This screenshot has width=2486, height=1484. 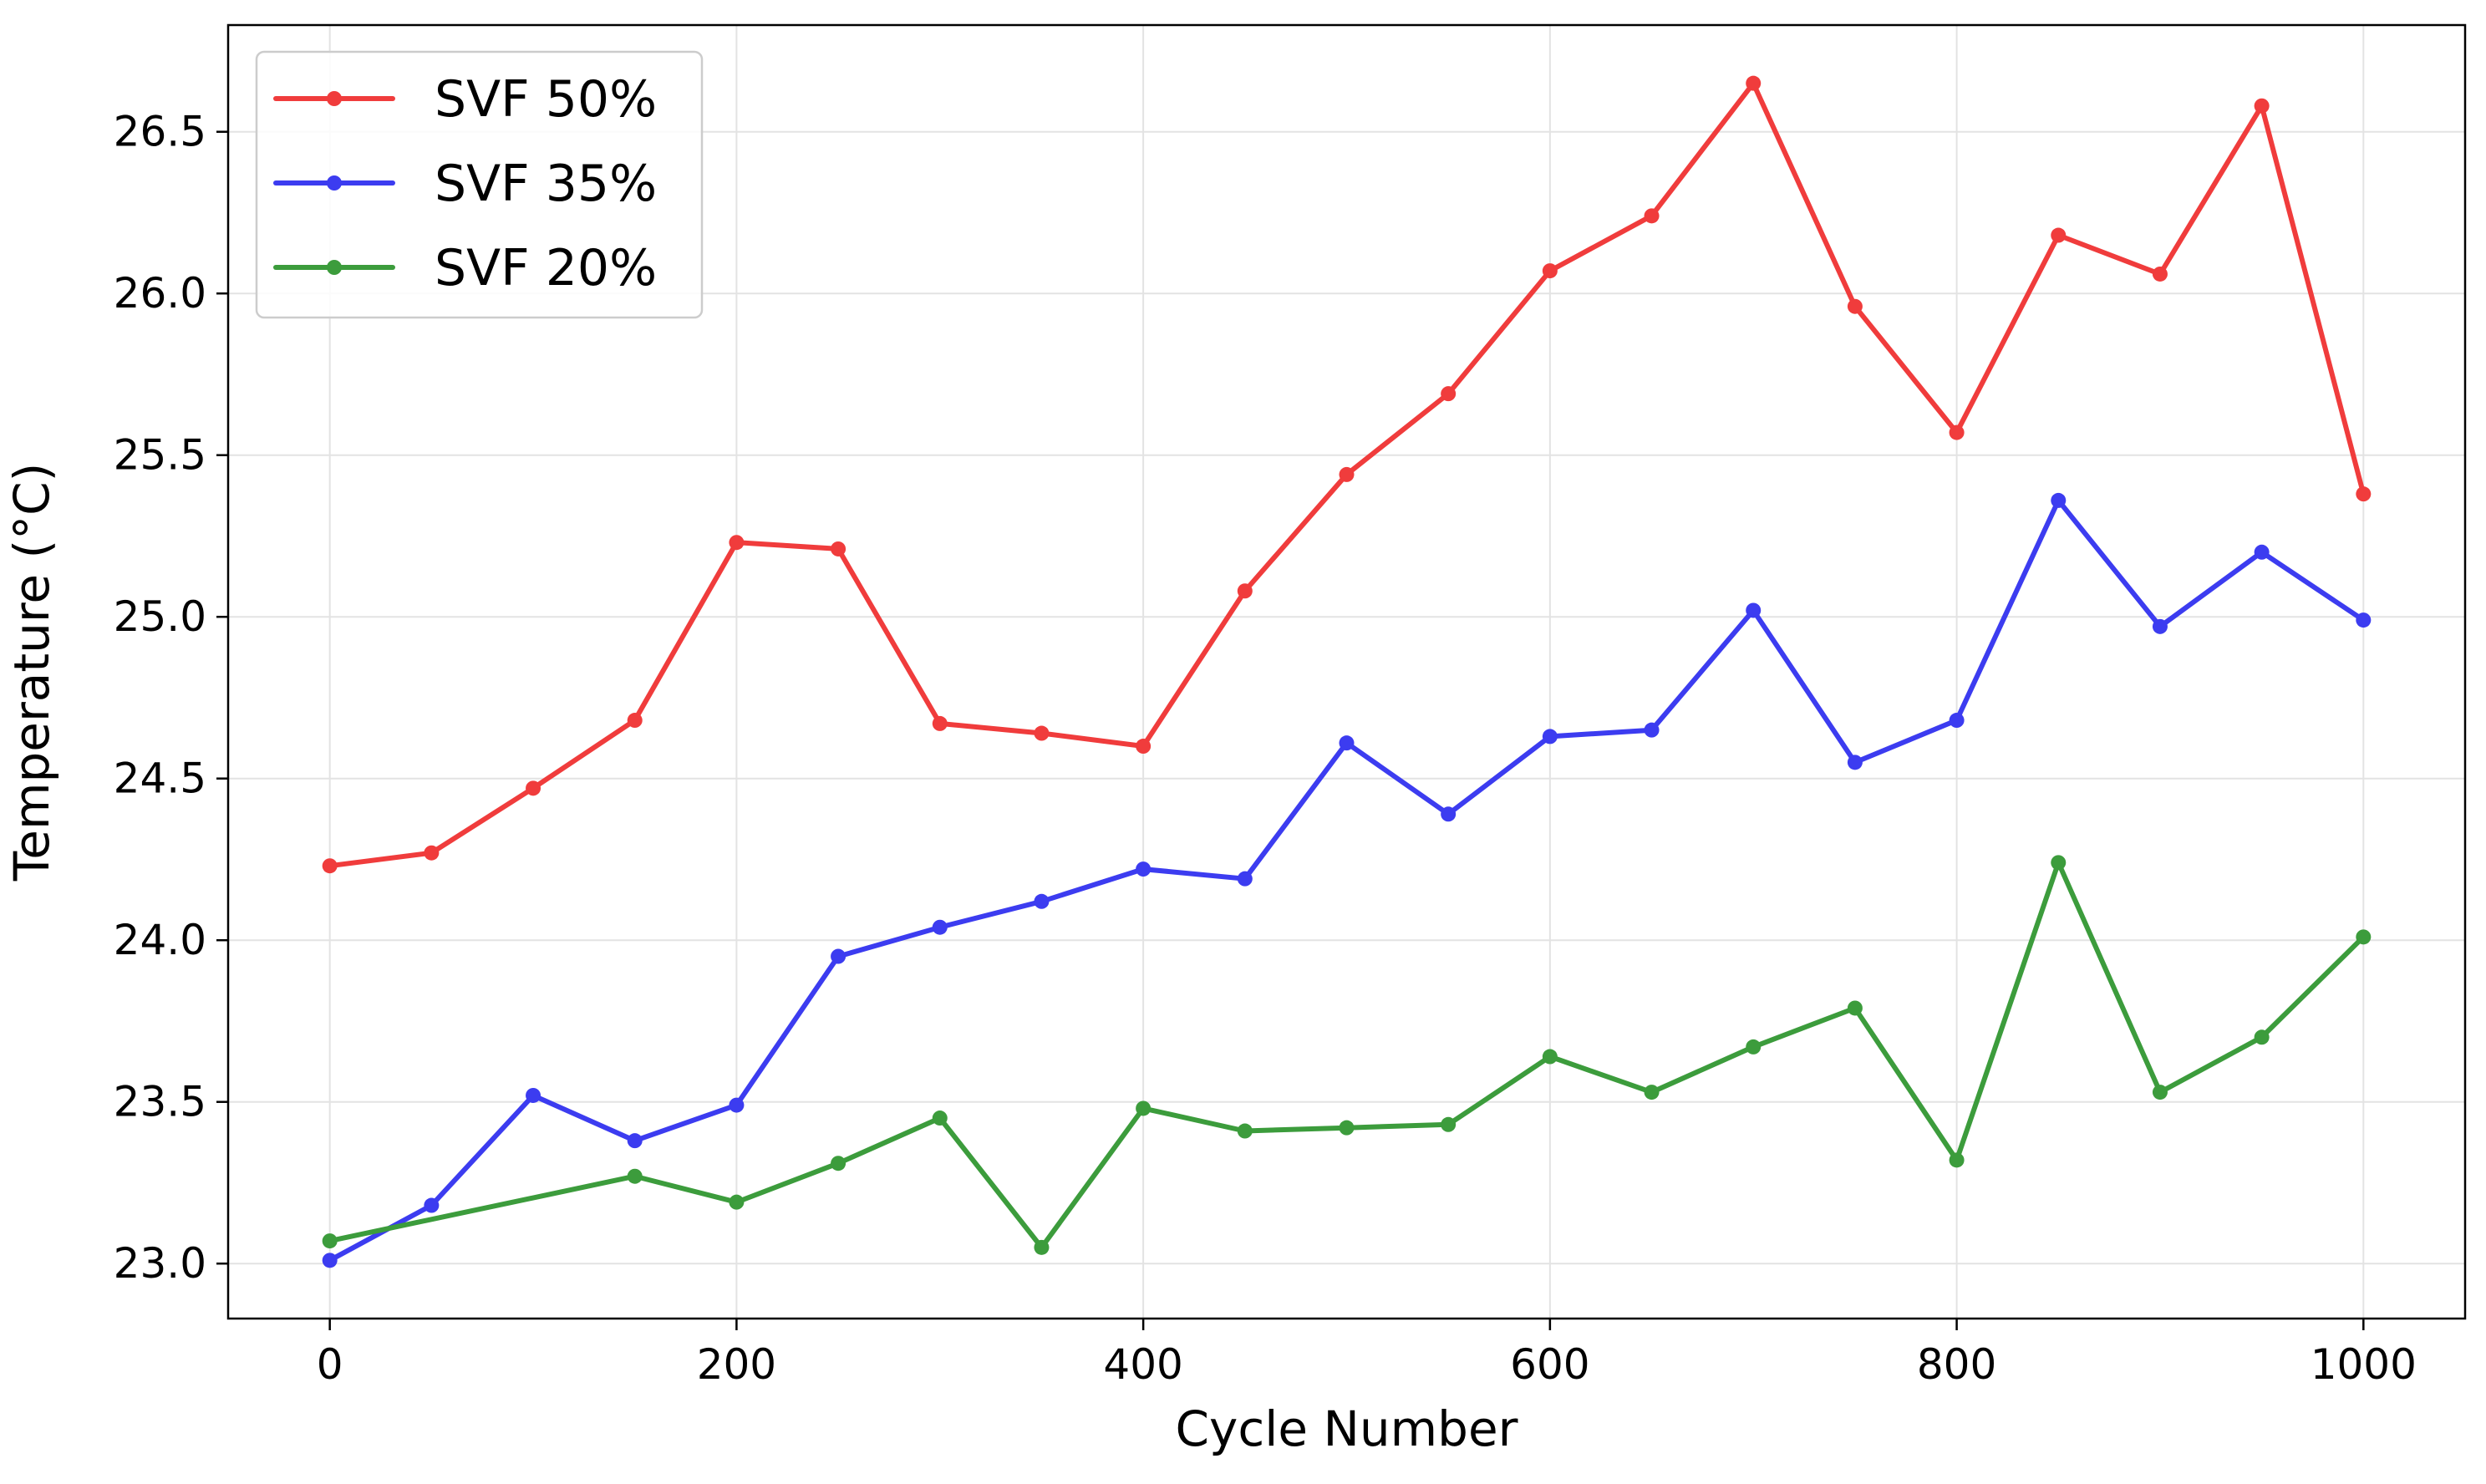 What do you see at coordinates (546, 99) in the screenshot?
I see `legend-label-svf-50: SVF 50%` at bounding box center [546, 99].